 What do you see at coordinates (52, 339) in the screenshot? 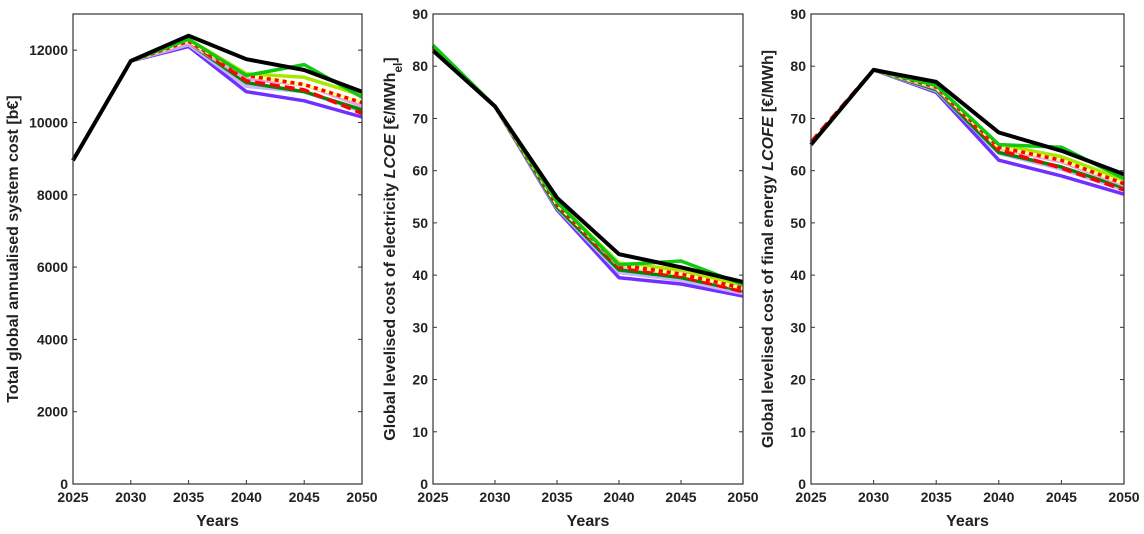
I see `y-tick-label: 4000` at bounding box center [52, 339].